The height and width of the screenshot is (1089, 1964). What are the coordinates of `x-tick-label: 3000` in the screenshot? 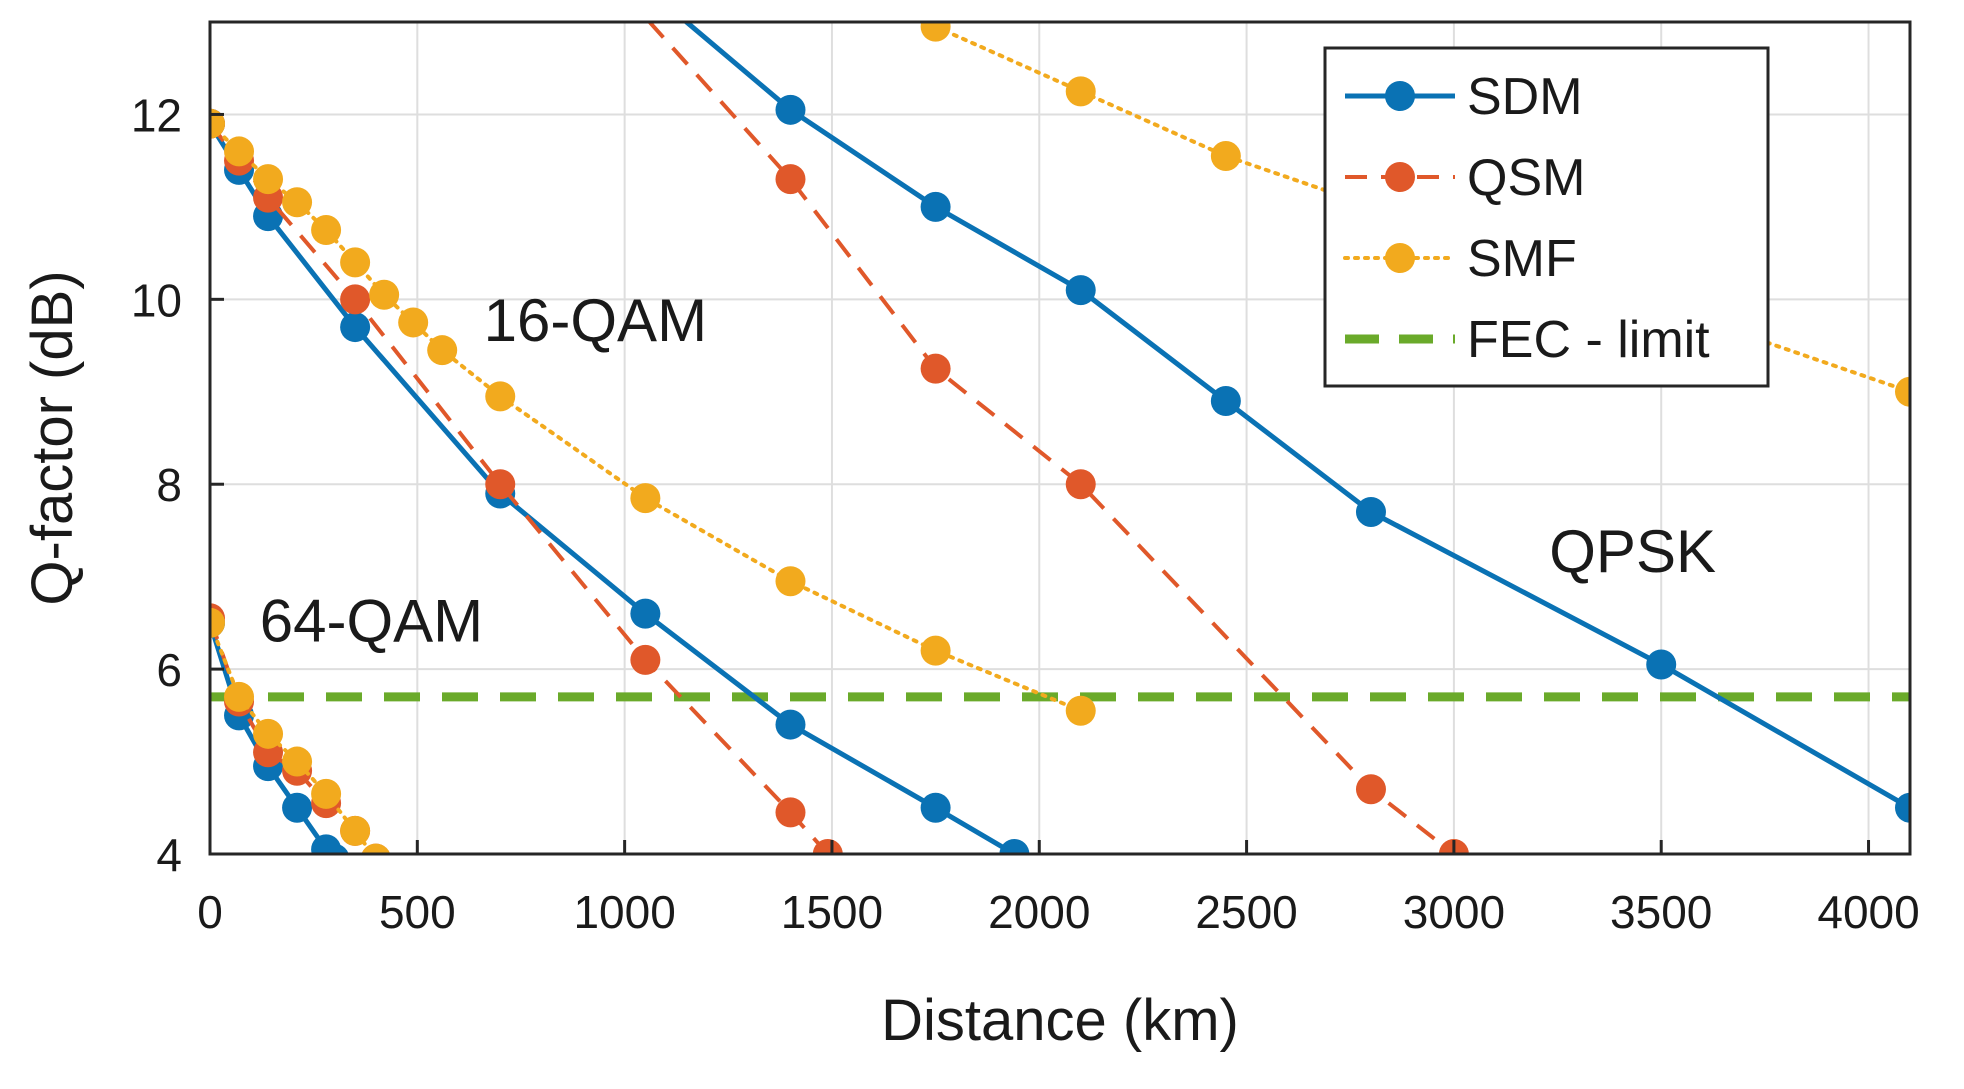 It's located at (1454, 912).